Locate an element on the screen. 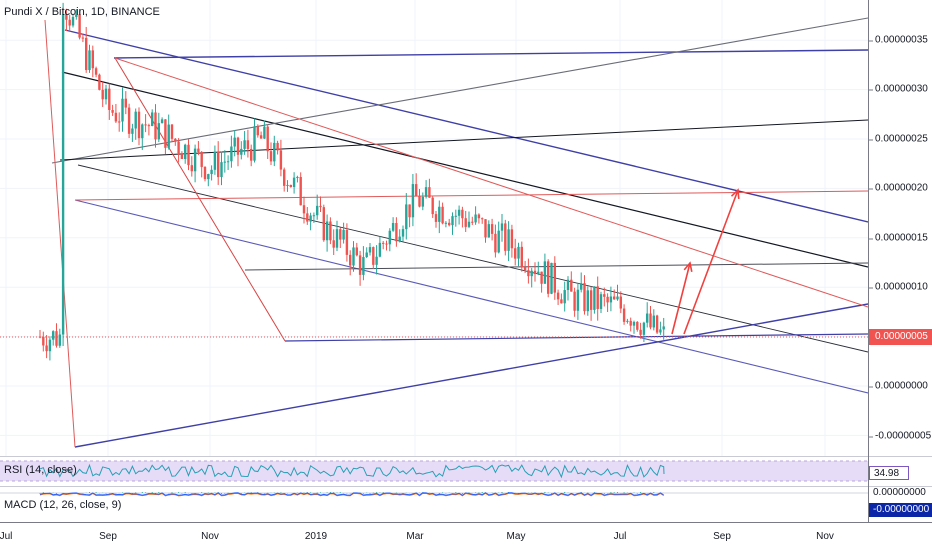  time-tick: Nov is located at coordinates (210, 536).